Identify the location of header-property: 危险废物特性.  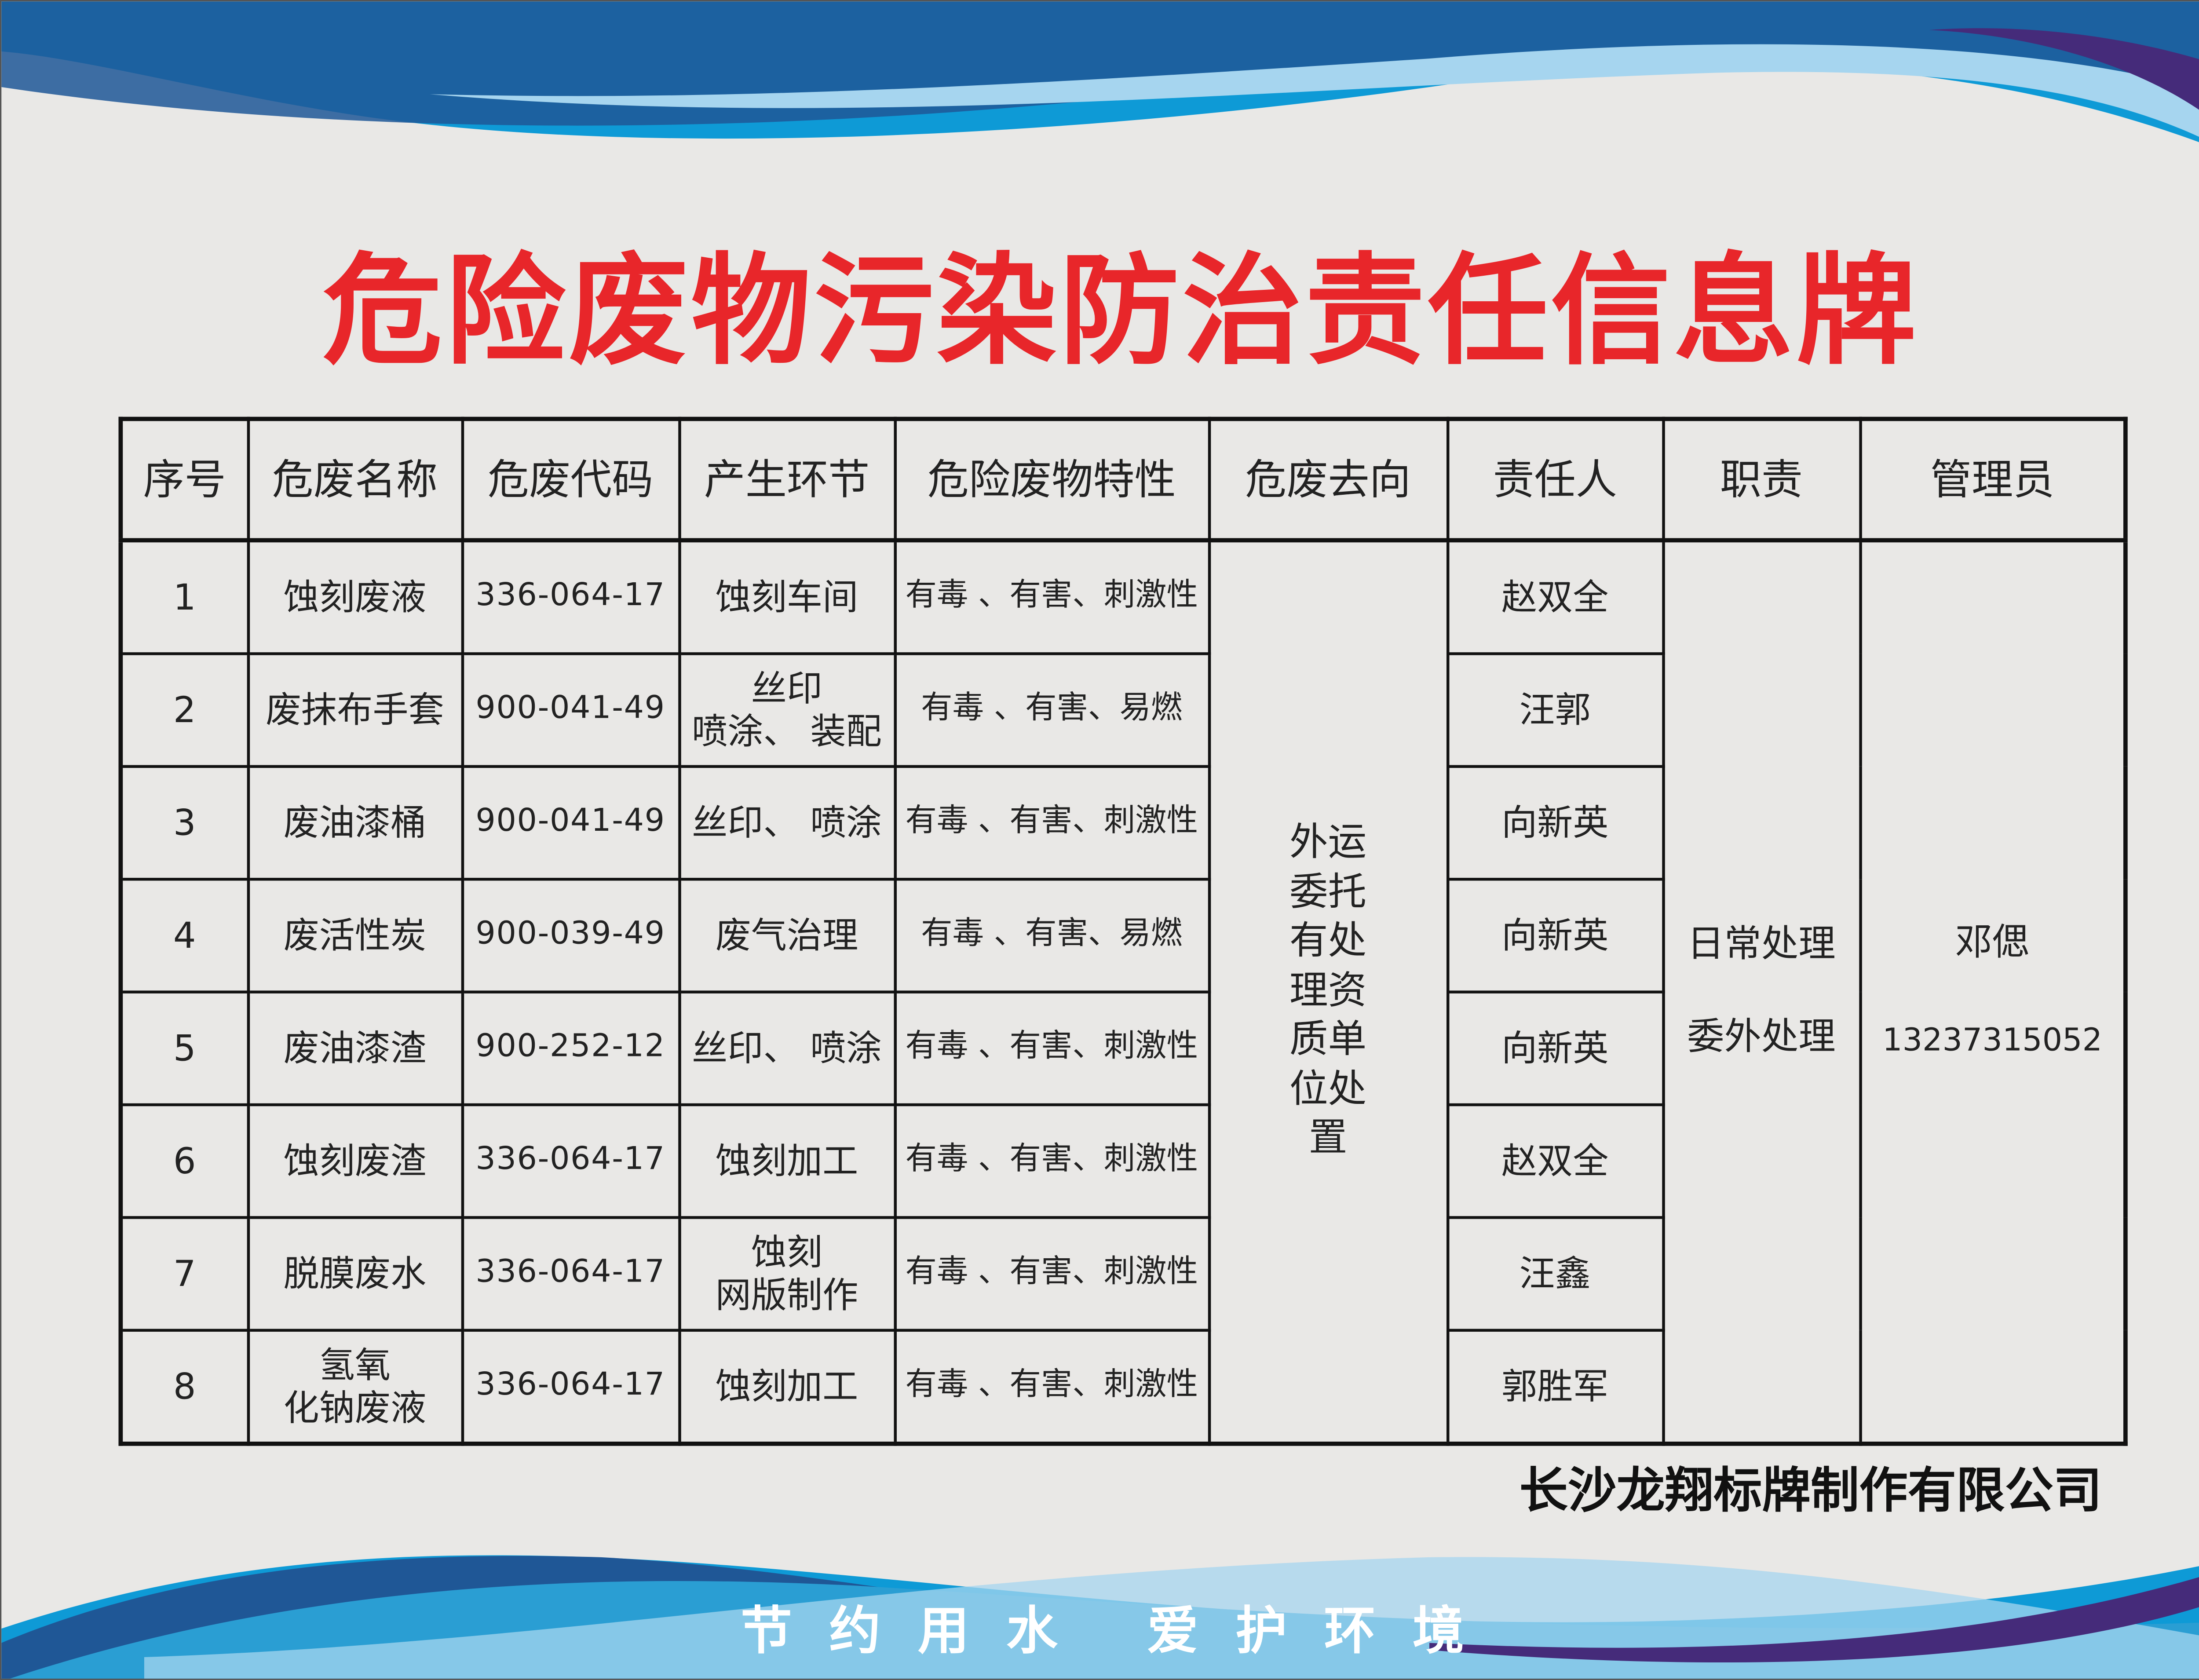
(1052, 479).